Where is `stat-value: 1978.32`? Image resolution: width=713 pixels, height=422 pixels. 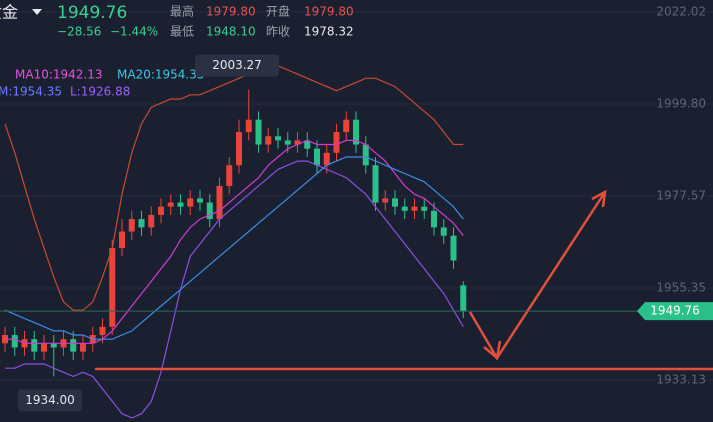 stat-value: 1978.32 is located at coordinates (329, 32).